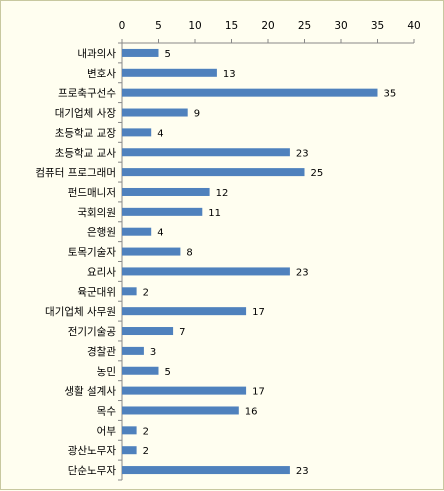 The height and width of the screenshot is (491, 444). I want to click on category-label: 내과의사, so click(96, 54).